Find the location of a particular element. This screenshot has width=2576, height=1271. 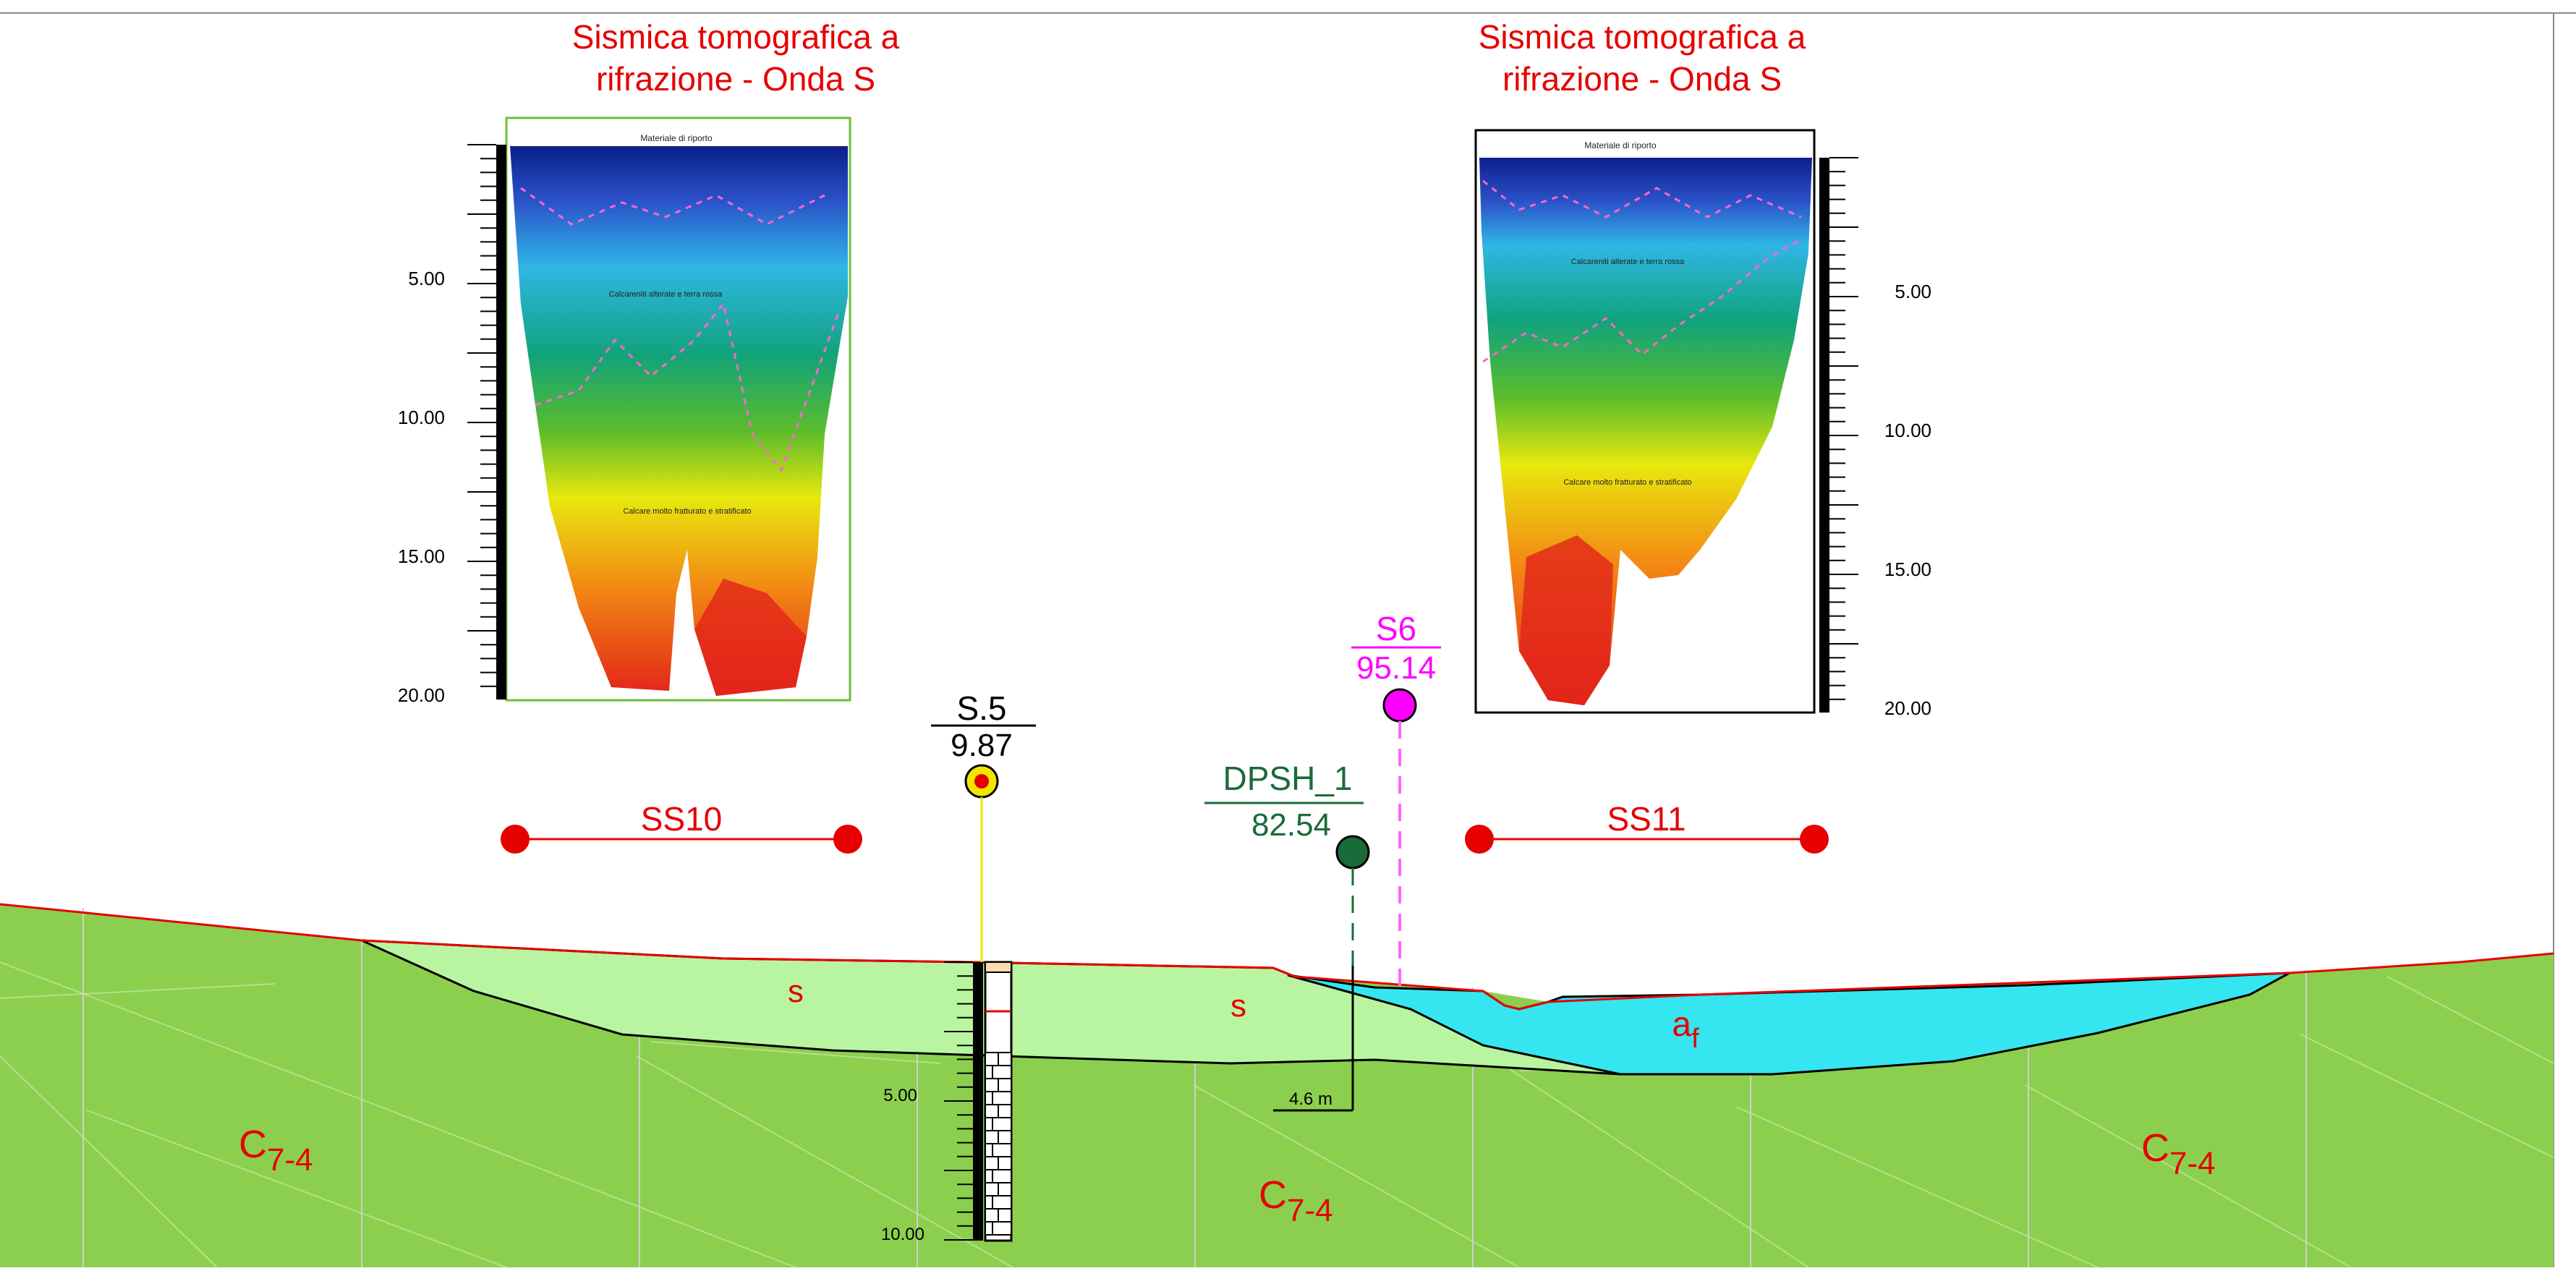

left-depth-ruler is located at coordinates (501, 422).